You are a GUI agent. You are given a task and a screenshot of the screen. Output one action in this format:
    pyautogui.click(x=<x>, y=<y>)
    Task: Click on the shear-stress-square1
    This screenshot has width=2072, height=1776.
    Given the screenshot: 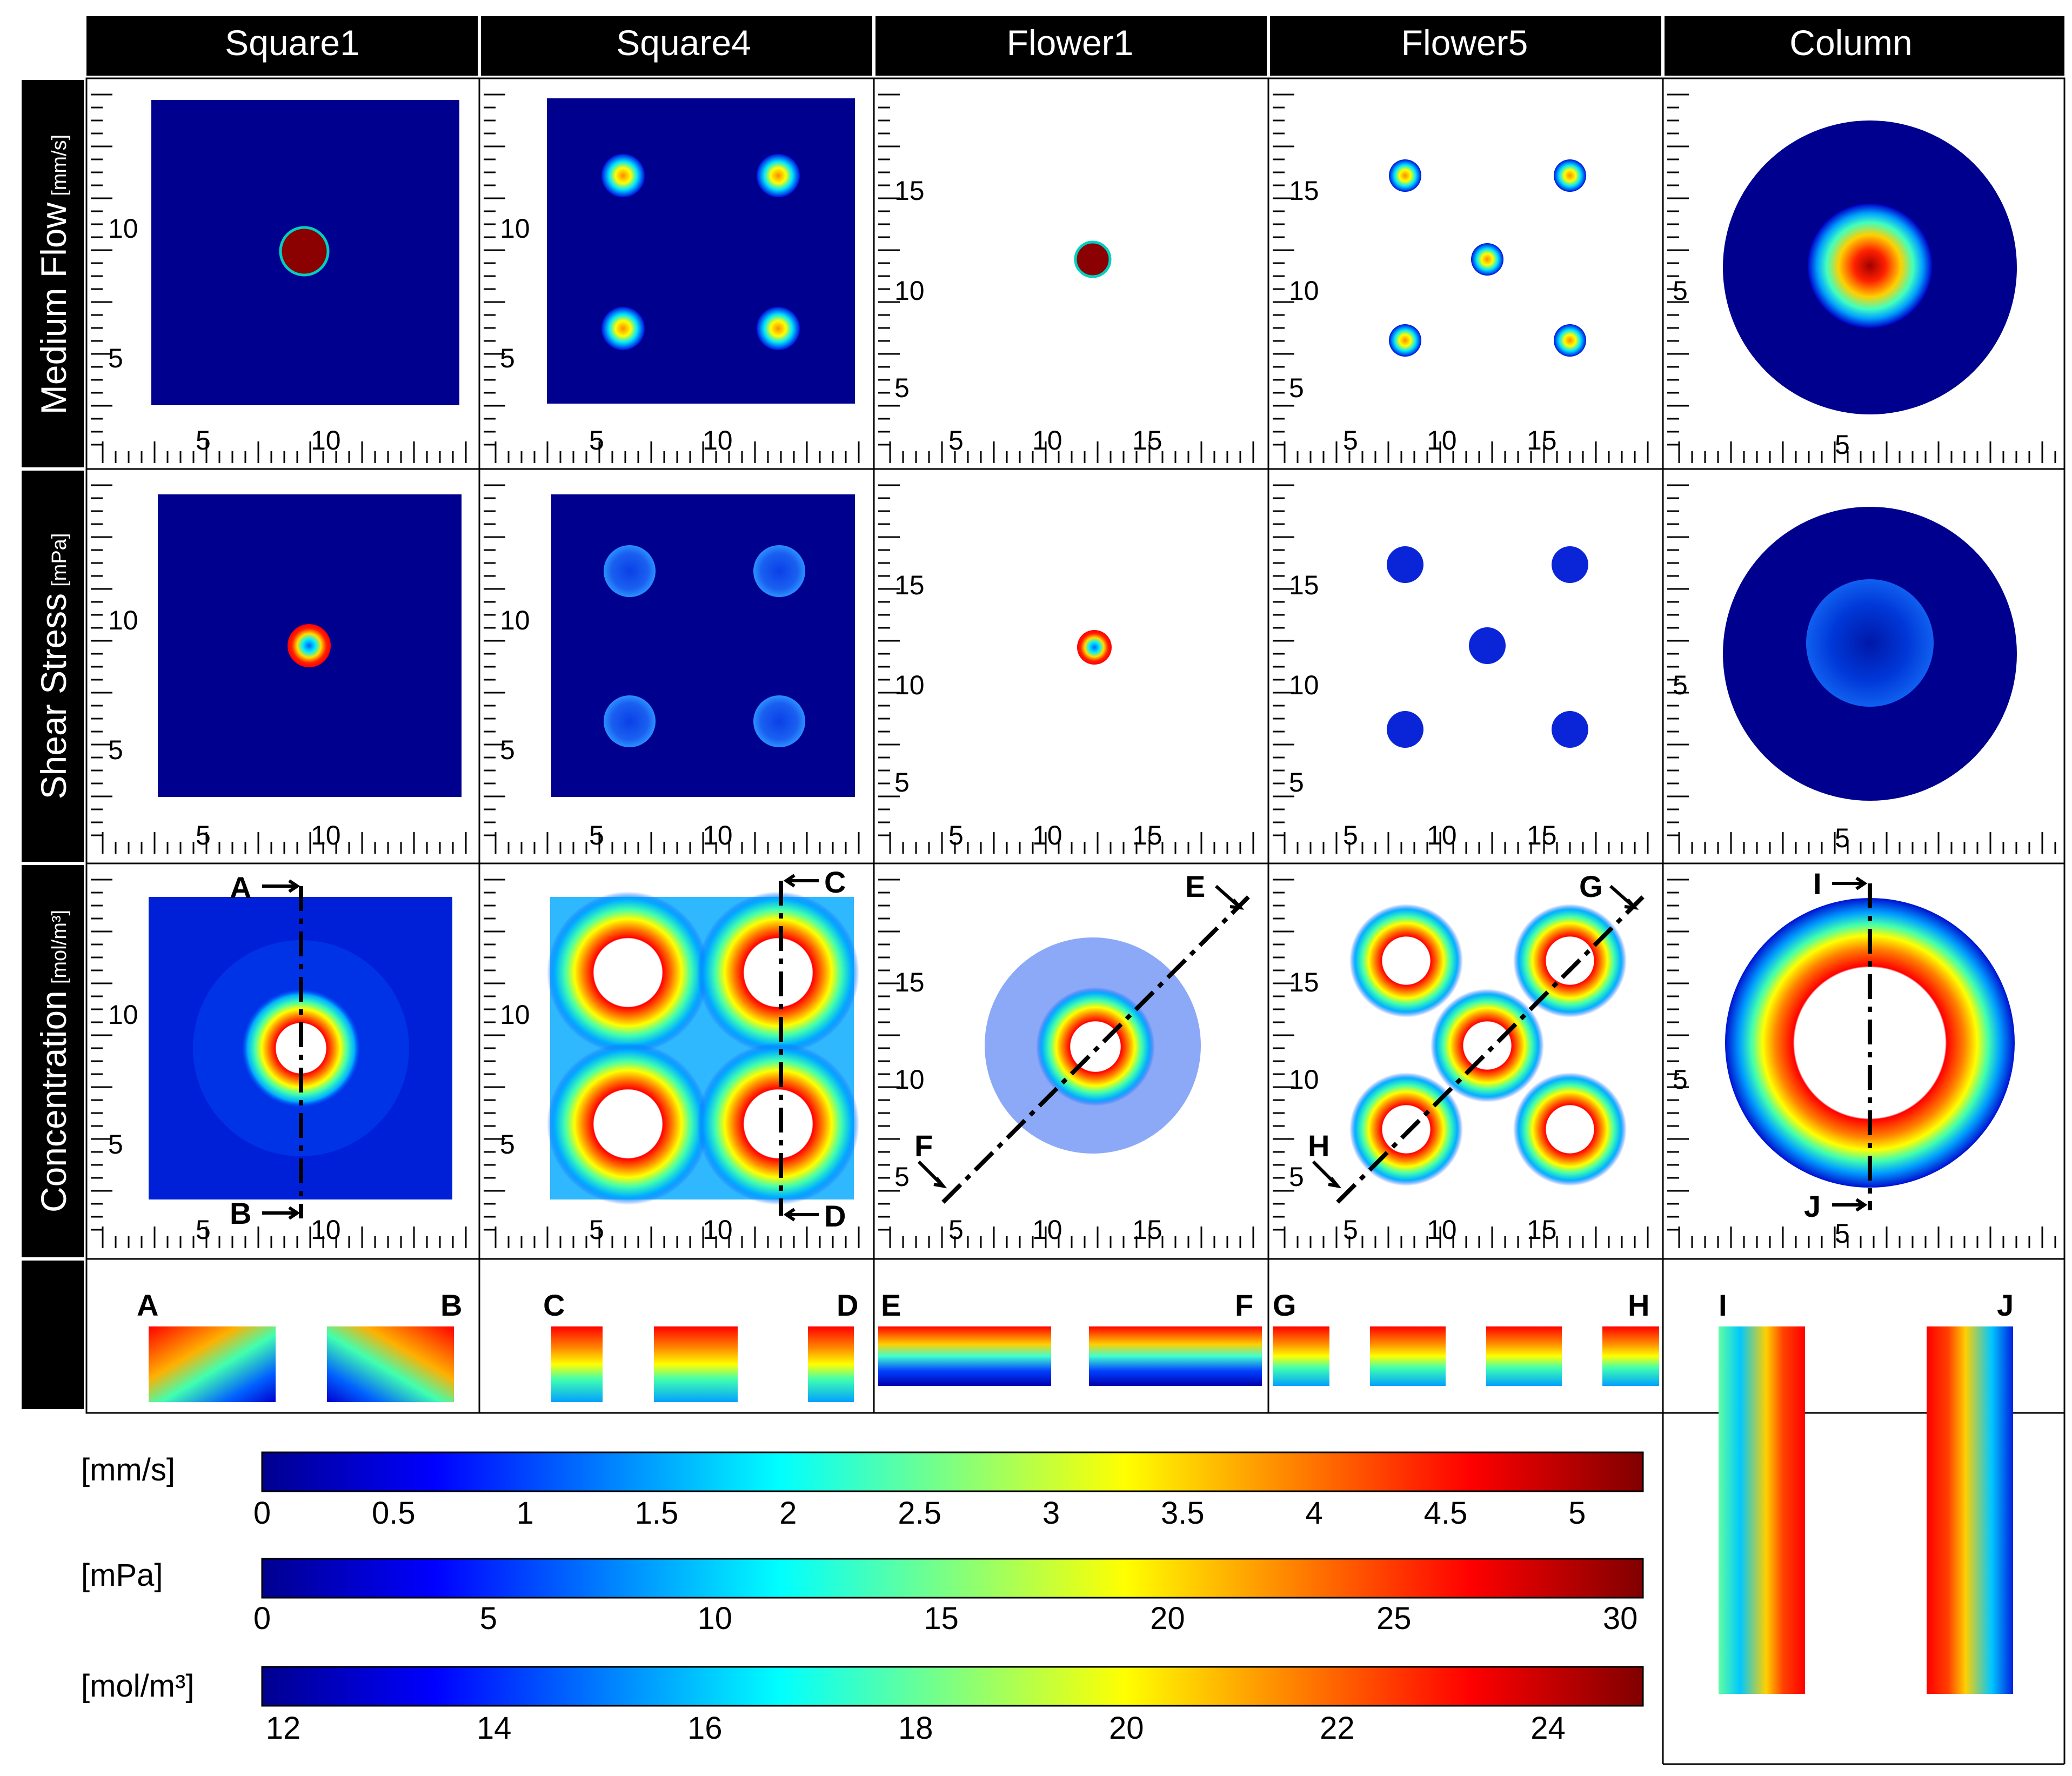 What is the action you would take?
    pyautogui.click(x=310, y=645)
    